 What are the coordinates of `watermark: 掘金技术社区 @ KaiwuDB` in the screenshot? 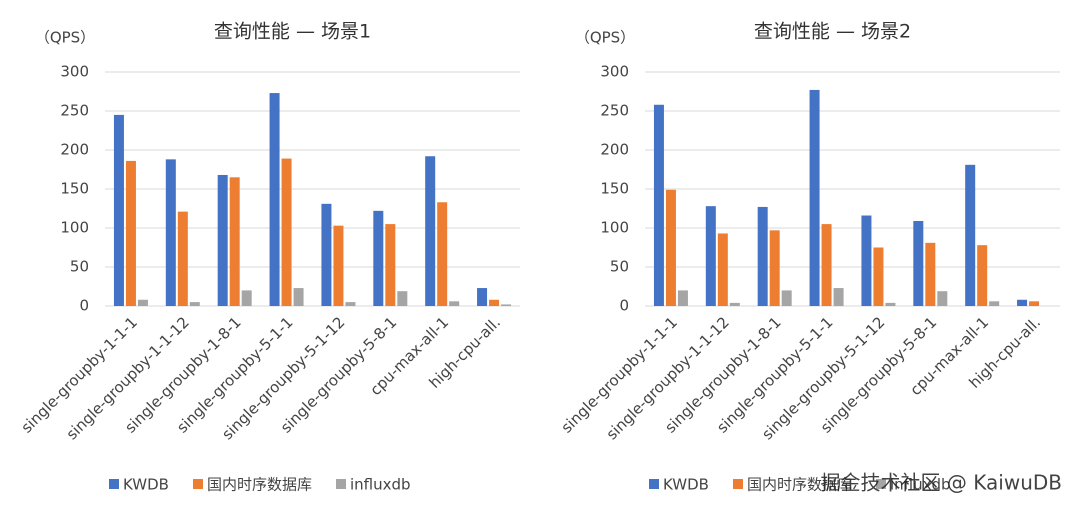 It's located at (941, 483).